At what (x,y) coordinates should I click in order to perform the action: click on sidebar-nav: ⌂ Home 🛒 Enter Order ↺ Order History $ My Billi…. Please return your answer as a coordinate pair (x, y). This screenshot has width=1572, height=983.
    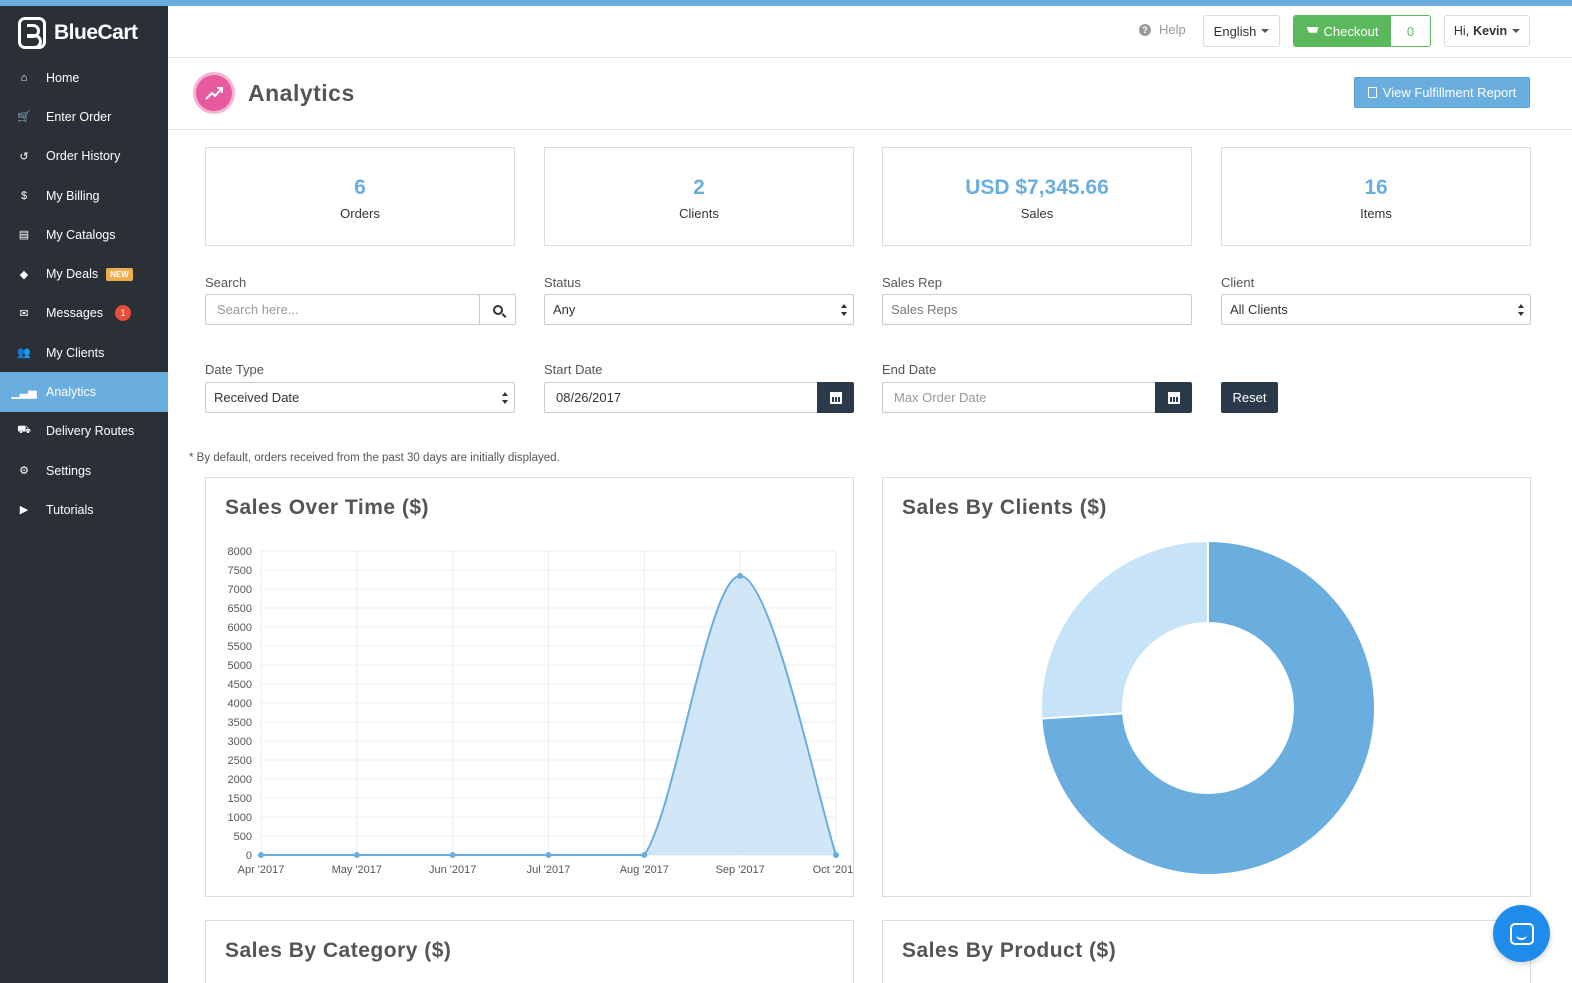
    Looking at the image, I should click on (84, 294).